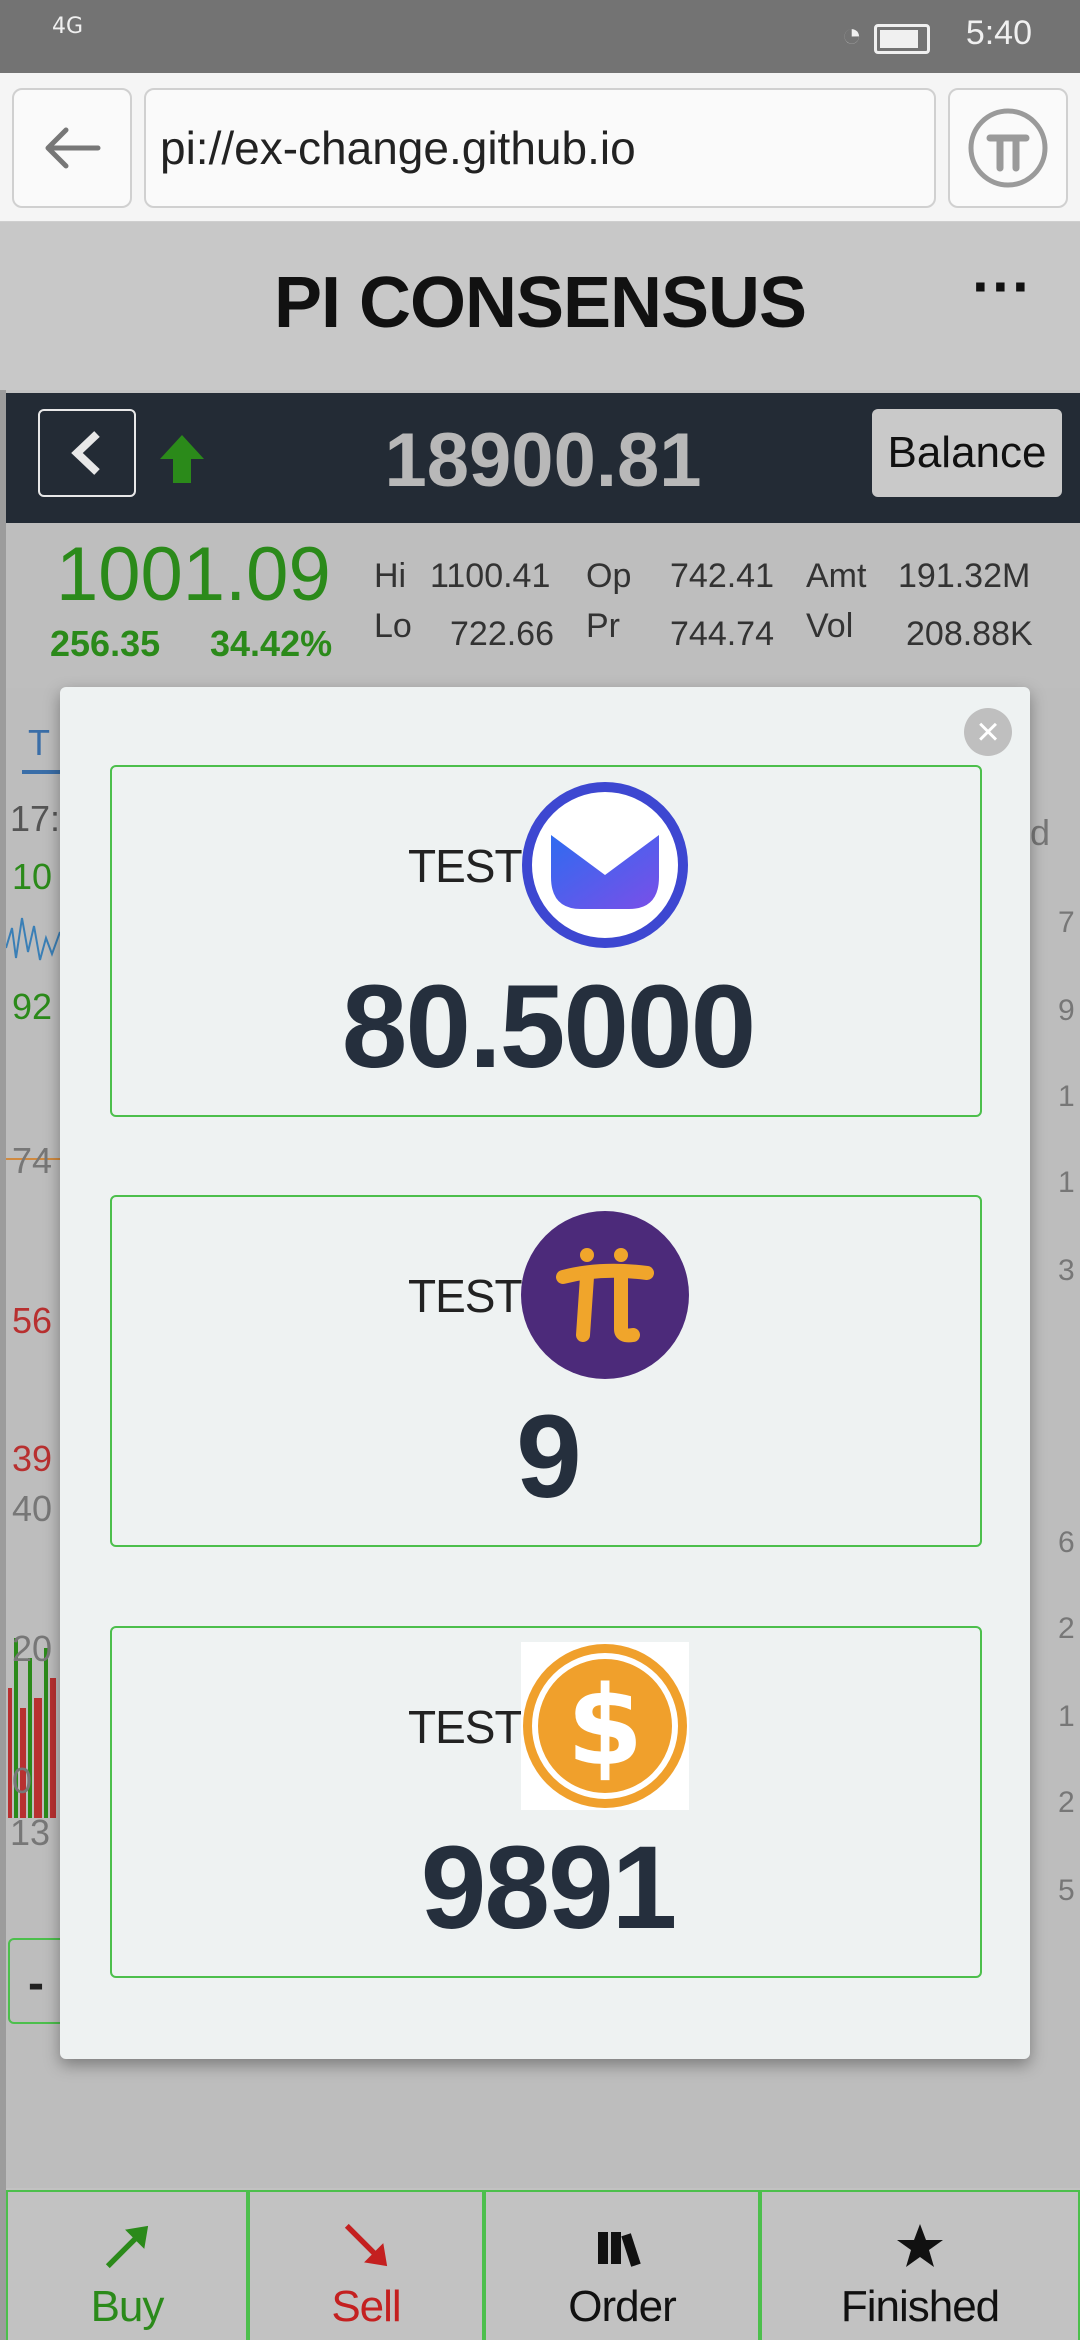 The width and height of the screenshot is (1080, 2340). What do you see at coordinates (967, 453) in the screenshot?
I see `balance-button: Balance` at bounding box center [967, 453].